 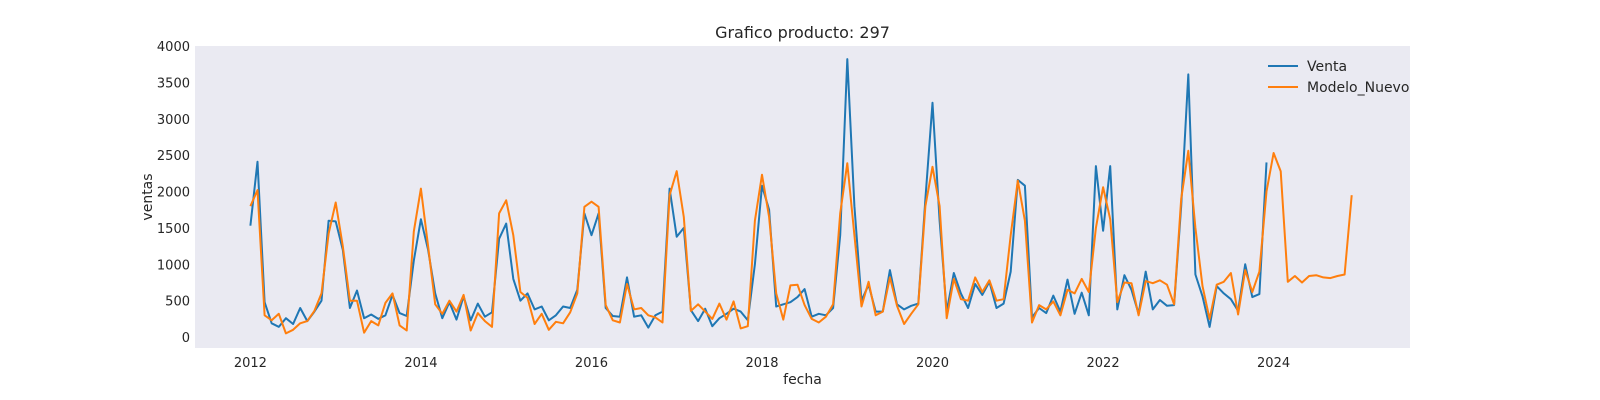 What do you see at coordinates (173, 265) in the screenshot?
I see `y-tick-label: 1000` at bounding box center [173, 265].